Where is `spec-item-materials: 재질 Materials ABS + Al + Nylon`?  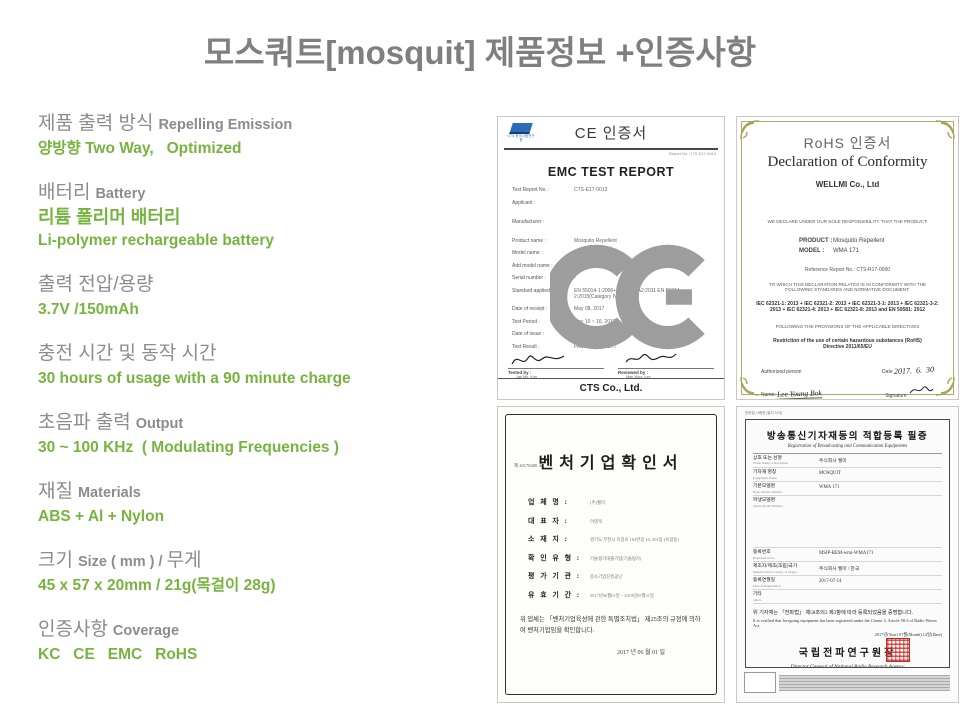 spec-item-materials: 재질 Materials ABS + Al + Nylon is located at coordinates (264, 504).